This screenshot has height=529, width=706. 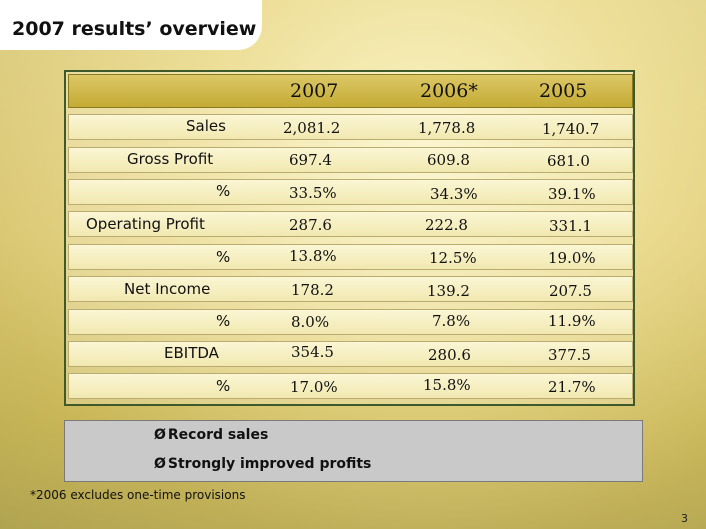 I want to click on cell: 207.5, so click(x=570, y=291).